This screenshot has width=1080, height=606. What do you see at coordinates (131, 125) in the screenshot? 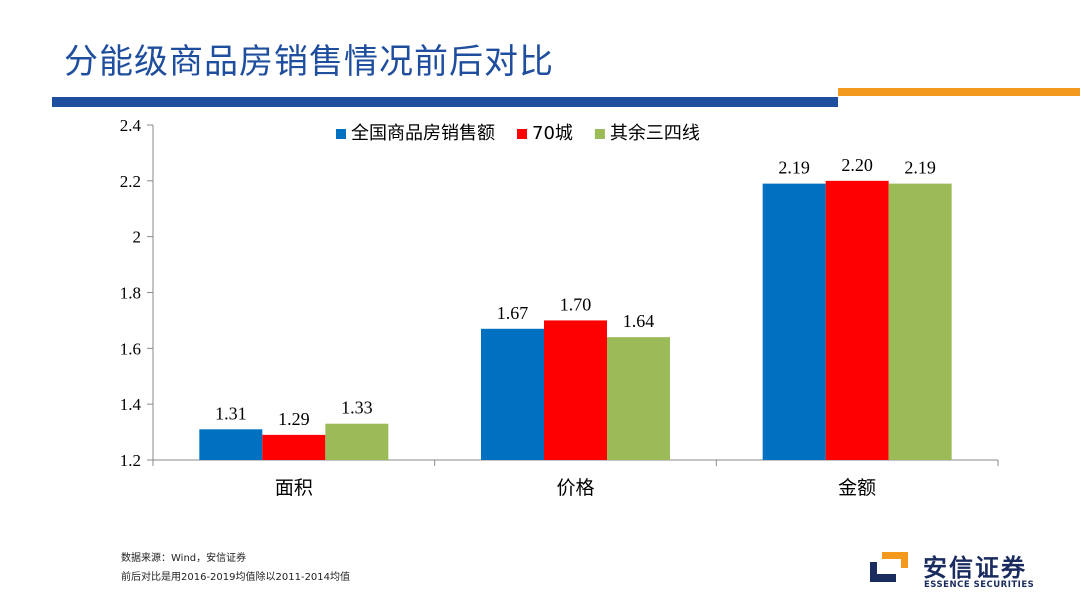
I see `y-tick-label: 2.4` at bounding box center [131, 125].